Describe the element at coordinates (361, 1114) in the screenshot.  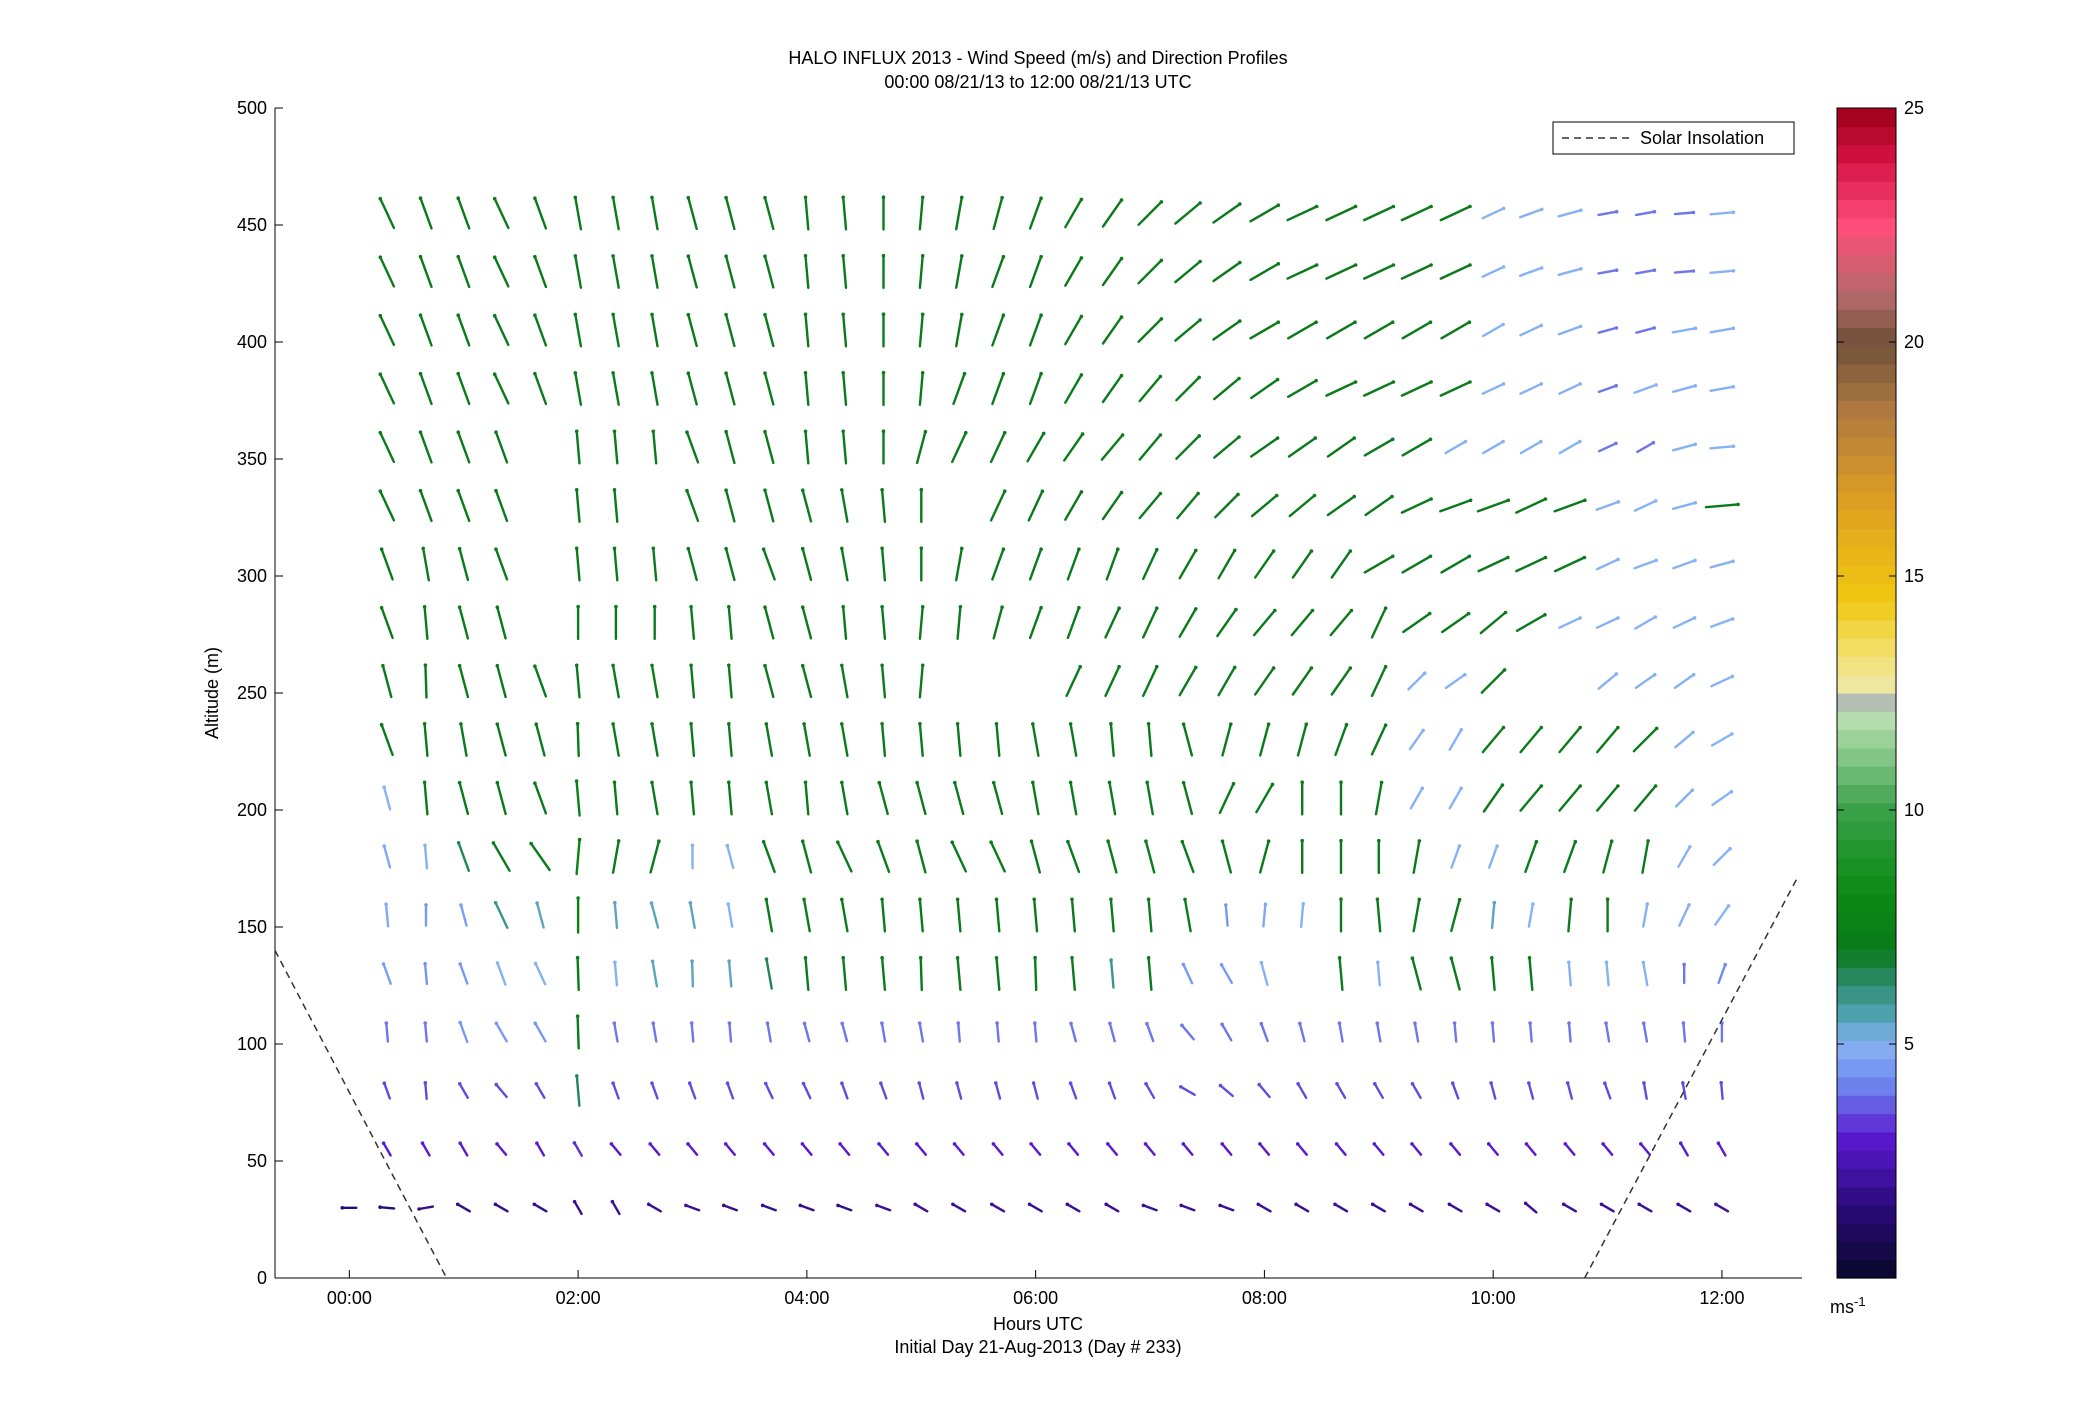
I see `solar-insolation-line` at that location.